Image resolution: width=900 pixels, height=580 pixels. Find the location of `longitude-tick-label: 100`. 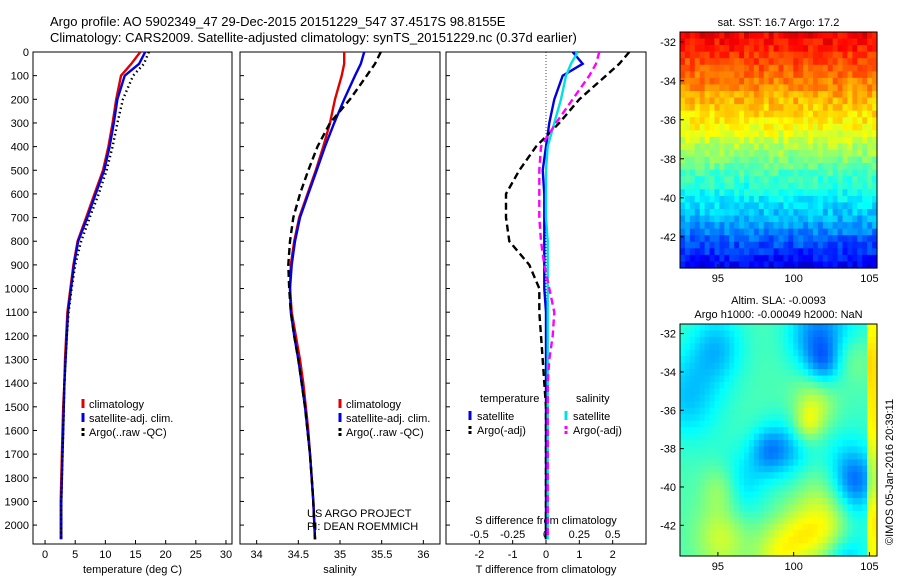

longitude-tick-label: 100 is located at coordinates (793, 279).